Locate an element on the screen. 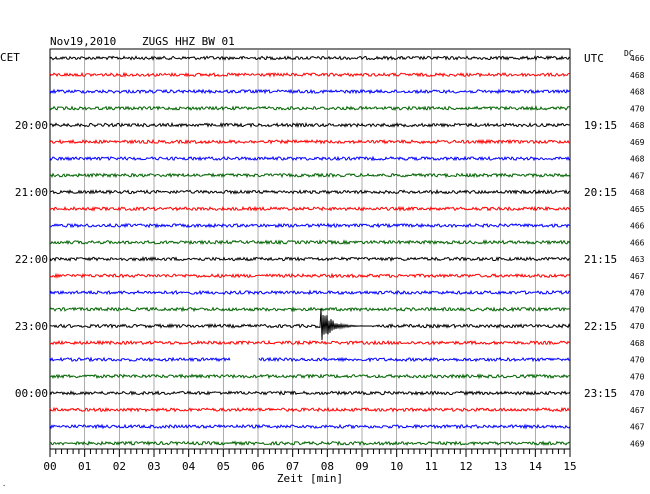  x-tick-label: 02 is located at coordinates (119, 466).